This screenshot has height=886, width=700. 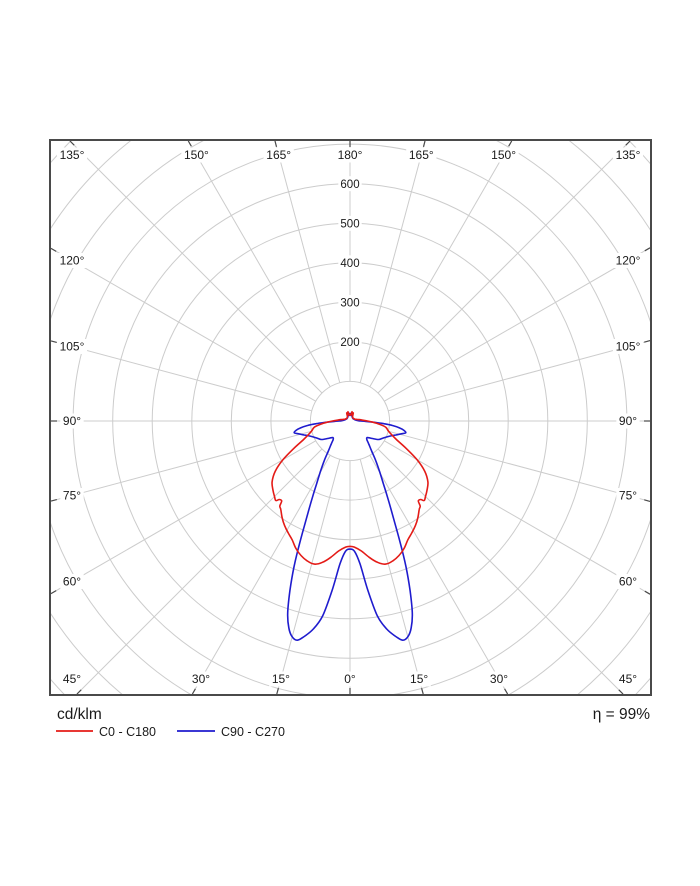 What do you see at coordinates (349, 185) in the screenshot?
I see `svg-text: 600` at bounding box center [349, 185].